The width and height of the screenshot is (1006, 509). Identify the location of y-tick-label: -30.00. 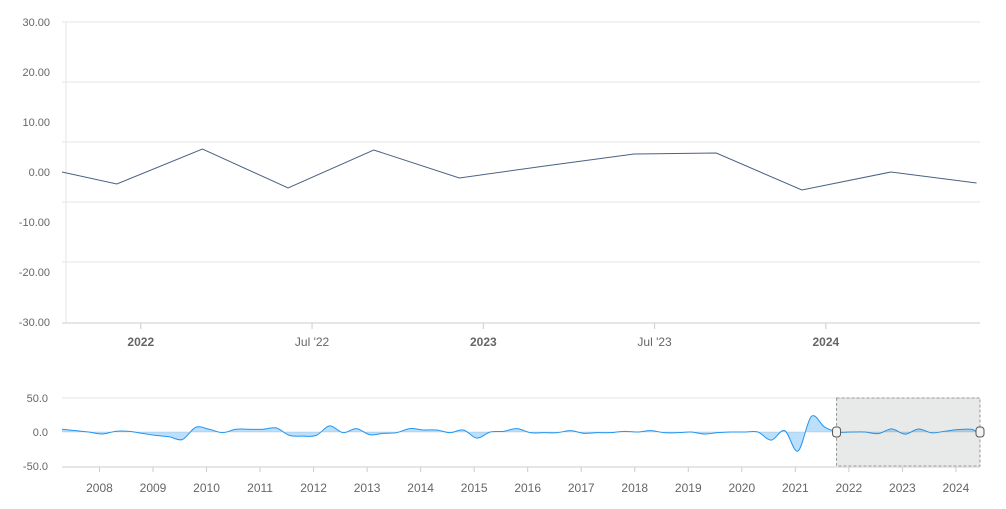
(34, 323).